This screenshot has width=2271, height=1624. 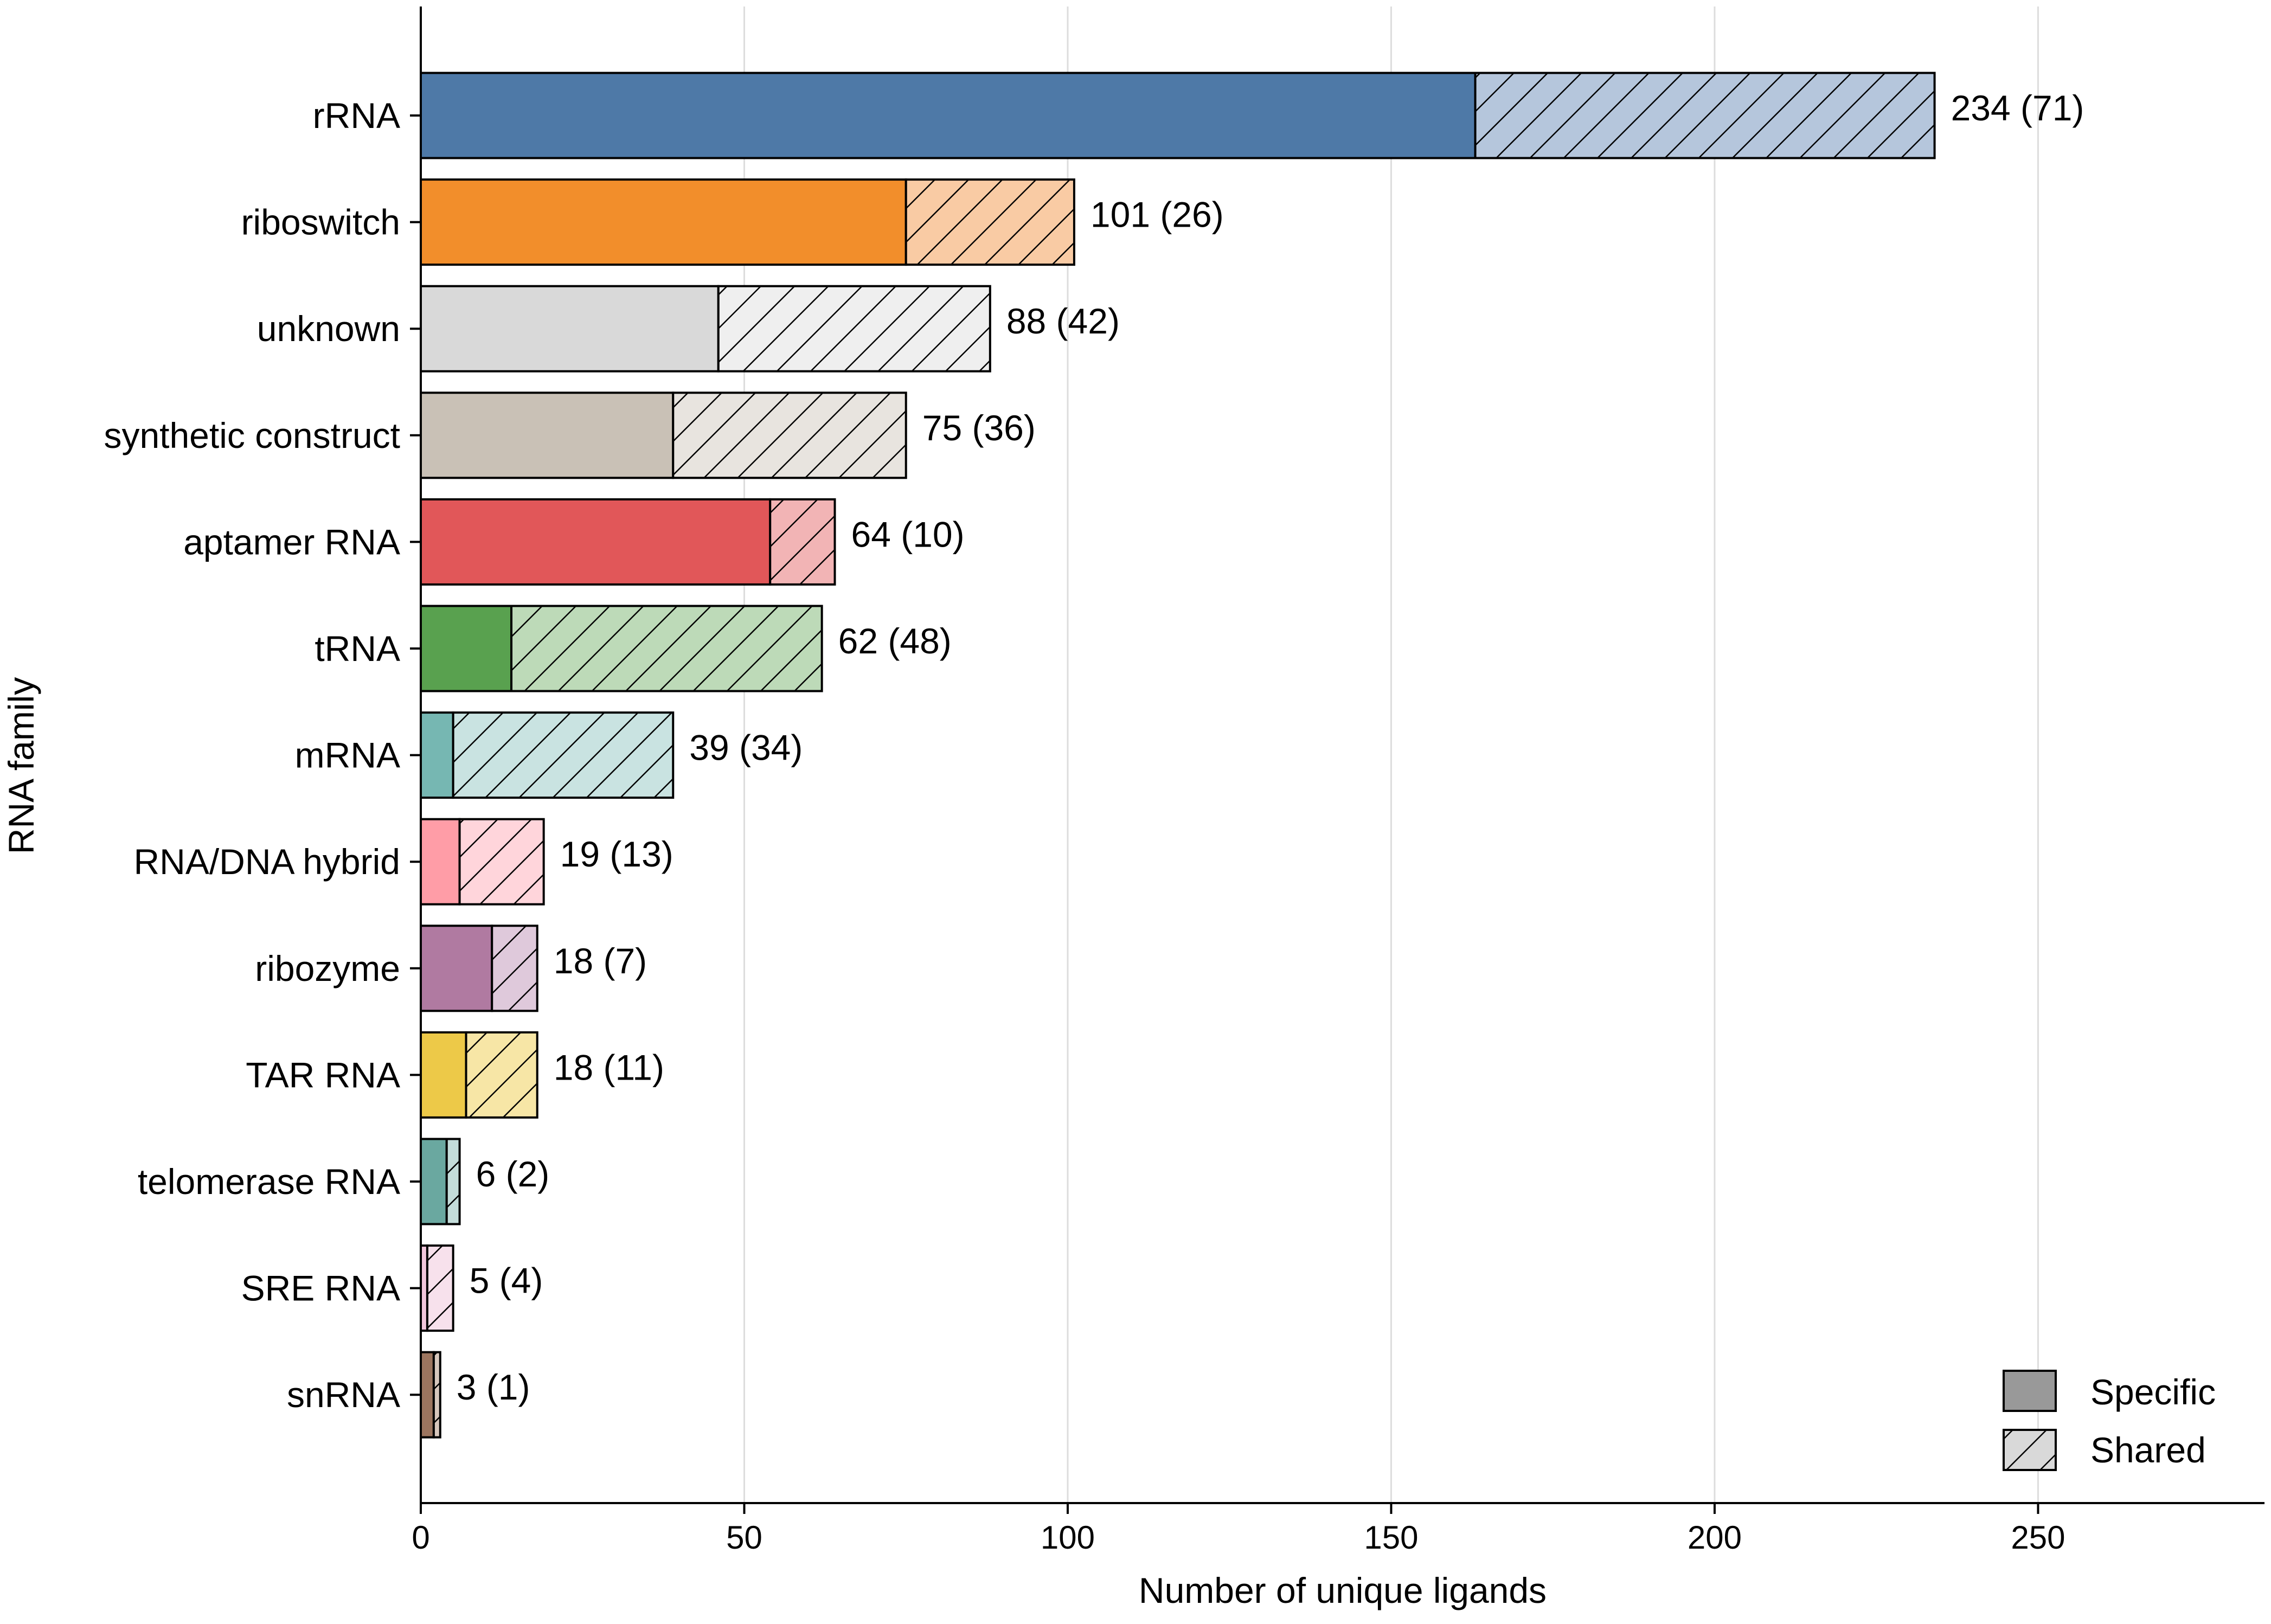 What do you see at coordinates (328, 329) in the screenshot?
I see `category-label-unknown: unknown` at bounding box center [328, 329].